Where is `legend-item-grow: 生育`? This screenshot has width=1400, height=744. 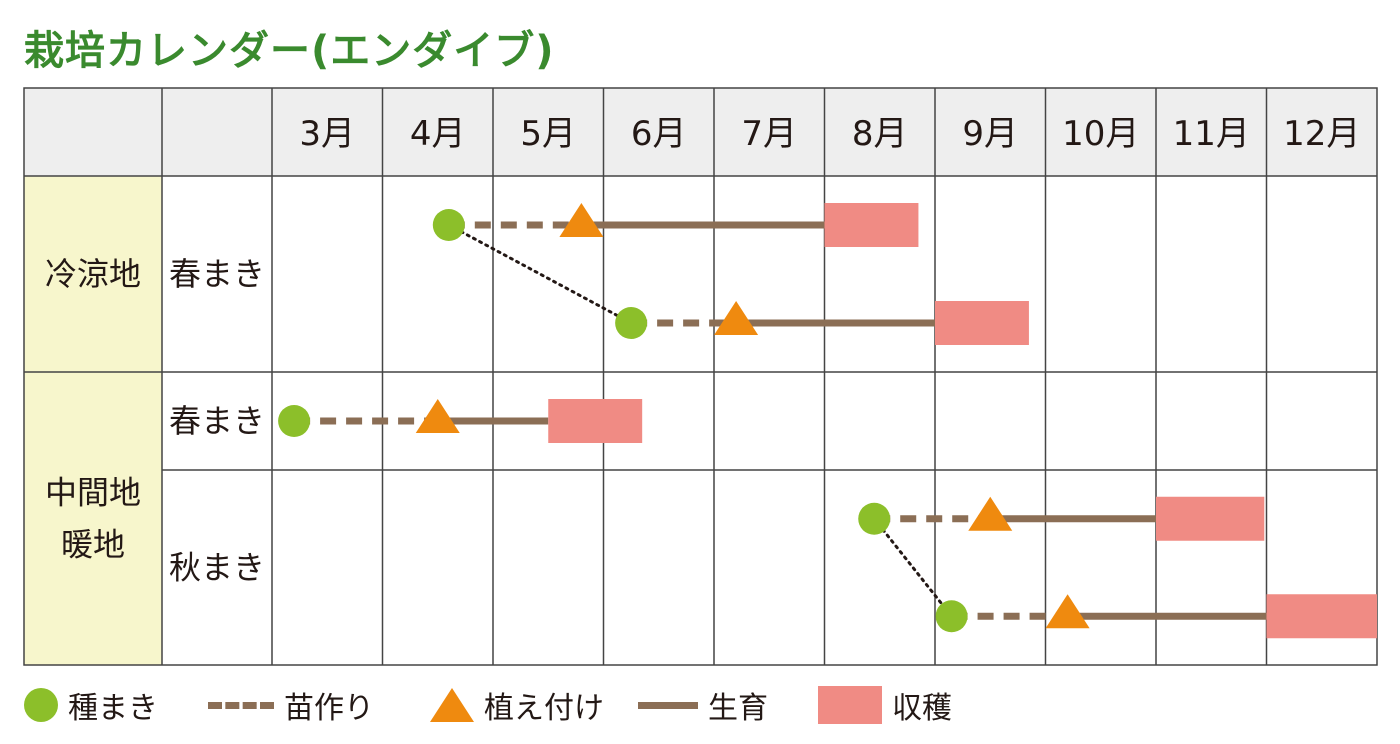
legend-item-grow: 生育 is located at coordinates (703, 705).